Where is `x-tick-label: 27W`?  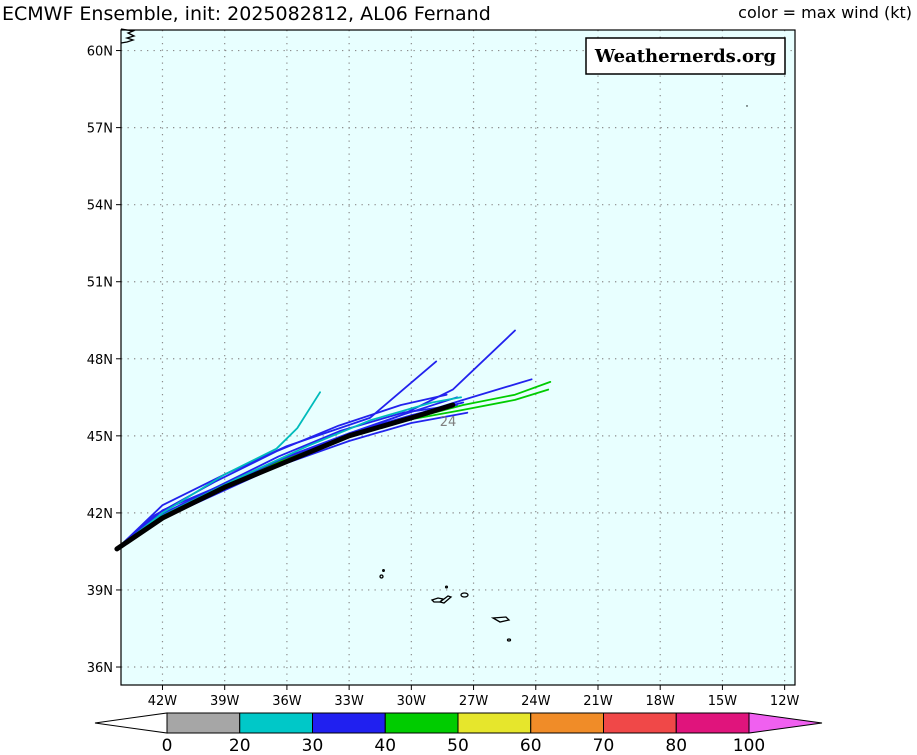
x-tick-label: 27W is located at coordinates (474, 701).